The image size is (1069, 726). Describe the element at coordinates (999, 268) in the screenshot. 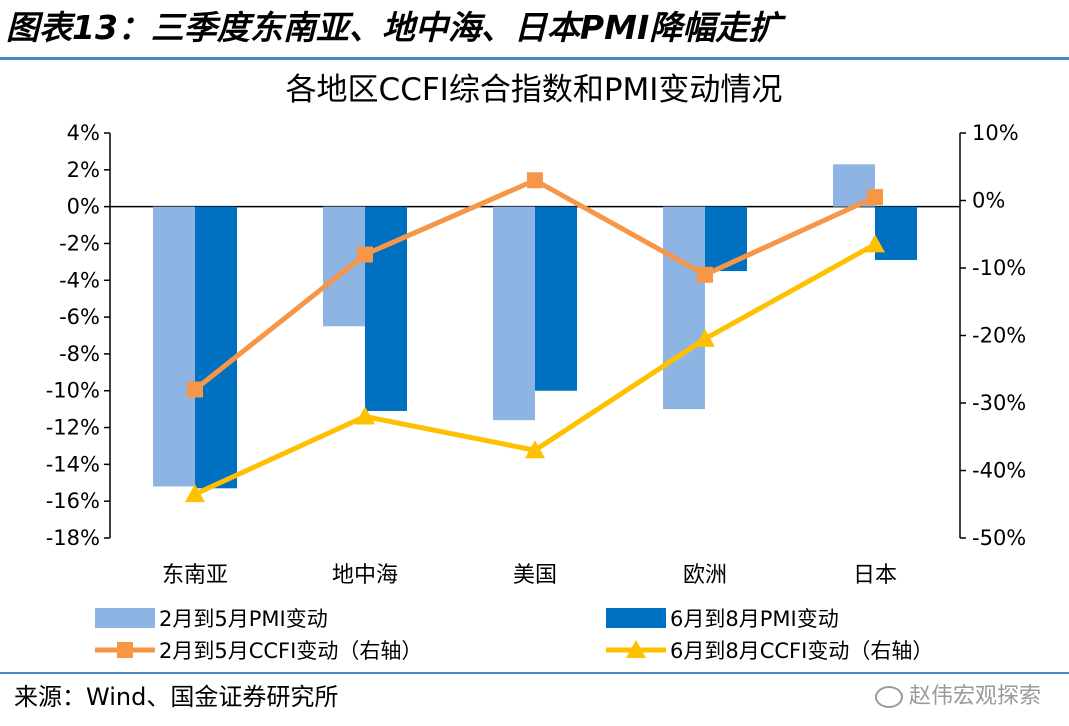

I see `right-tick-label: -10%` at that location.